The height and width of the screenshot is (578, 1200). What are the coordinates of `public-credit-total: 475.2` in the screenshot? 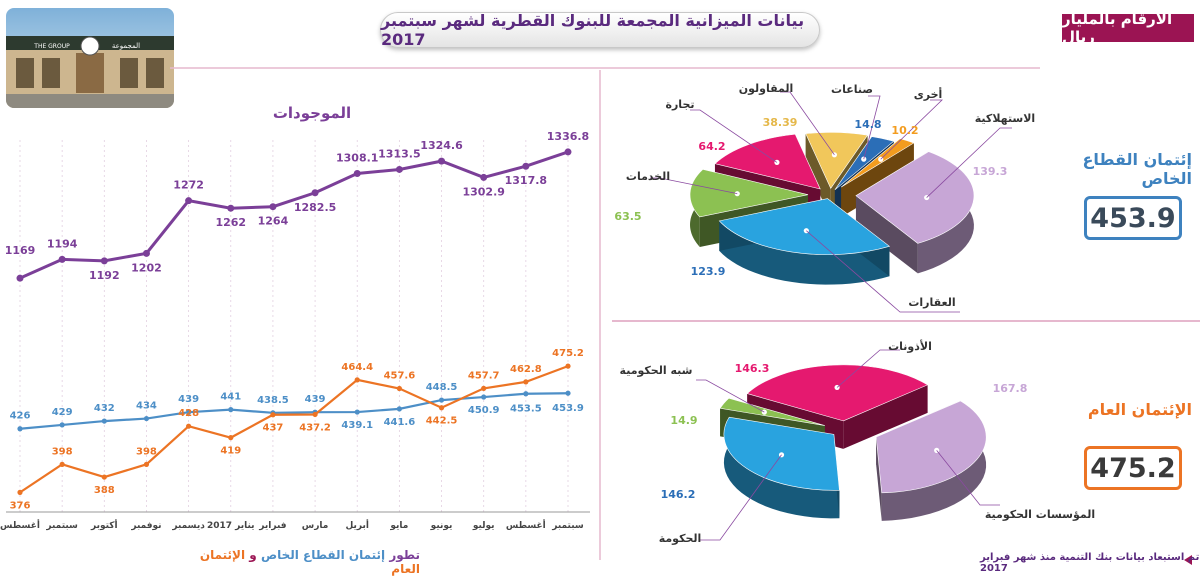 It's located at (1133, 468).